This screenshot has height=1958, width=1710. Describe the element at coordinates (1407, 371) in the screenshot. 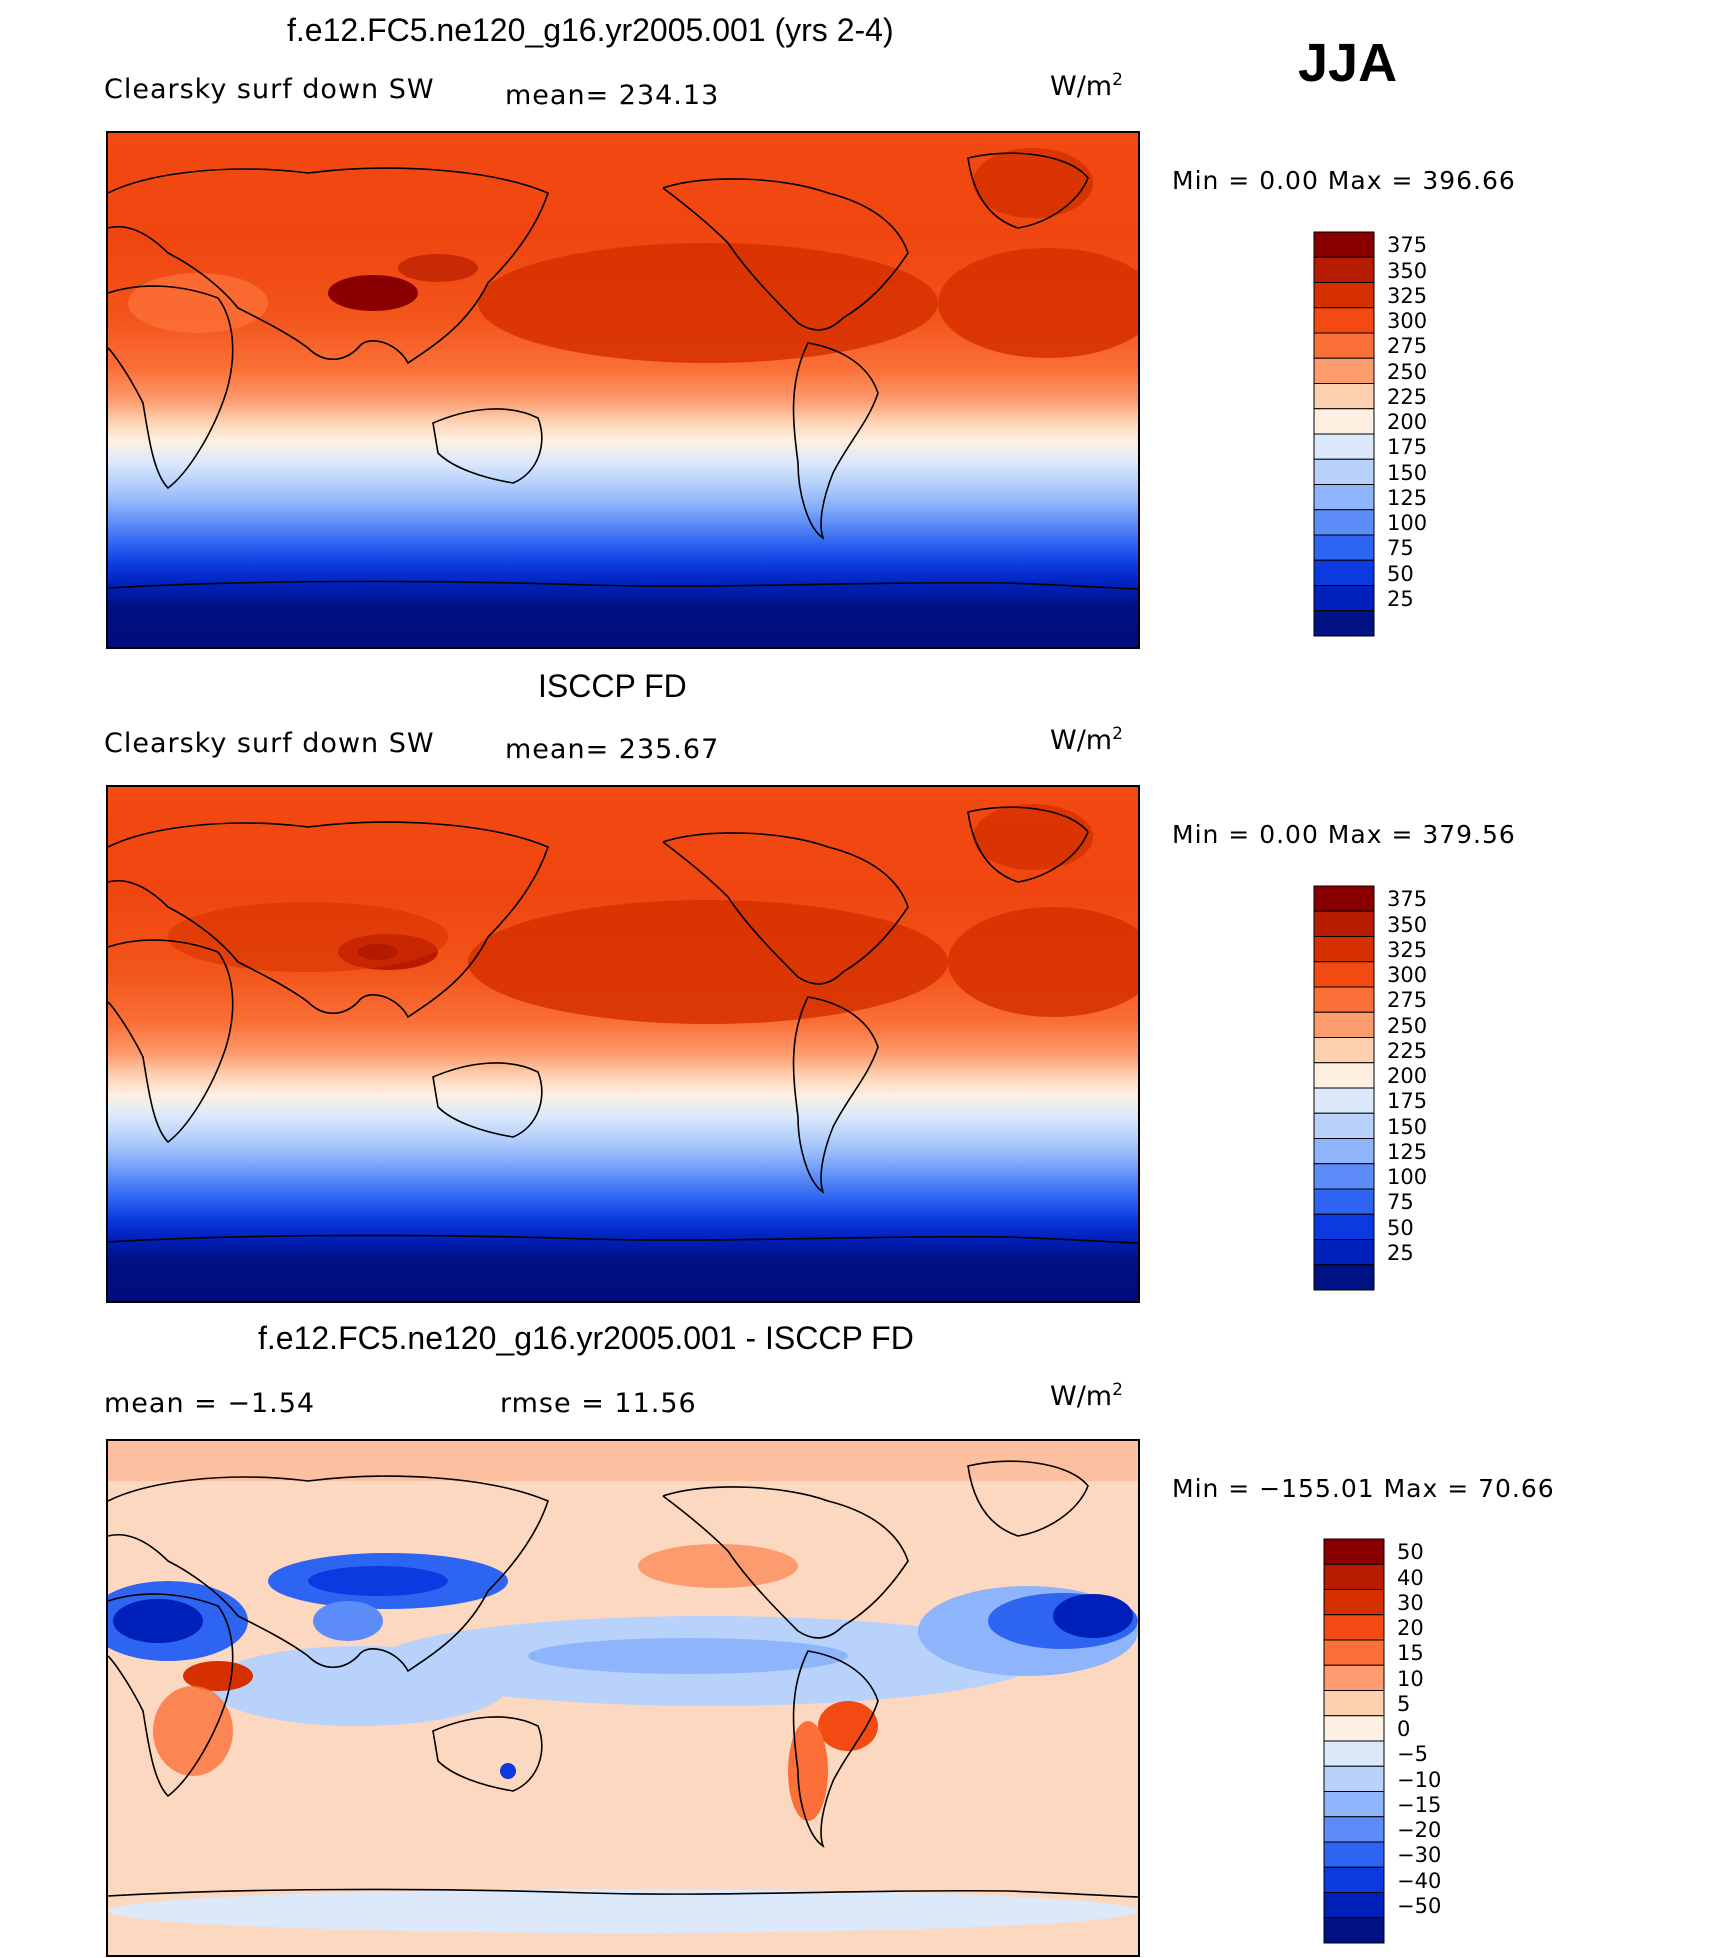

I see `colorbar-label: 250` at that location.